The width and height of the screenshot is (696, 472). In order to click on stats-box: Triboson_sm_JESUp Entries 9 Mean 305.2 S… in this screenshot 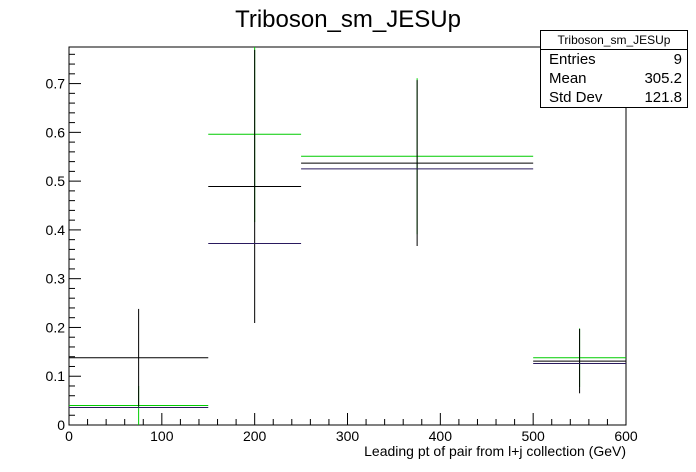, I will do `click(614, 69)`.